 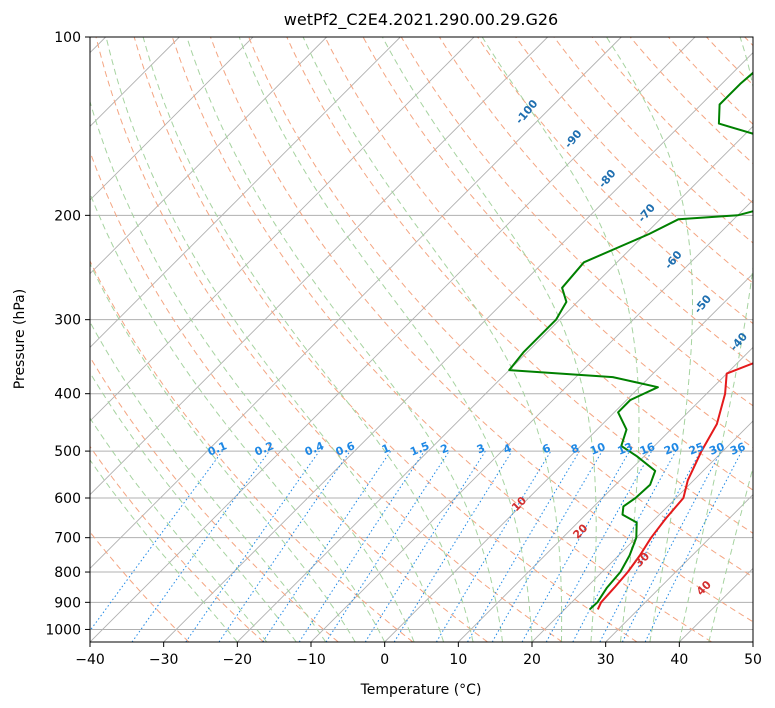 What do you see at coordinates (696, 449) in the screenshot?
I see `mixing-ratio-label: 25` at bounding box center [696, 449].